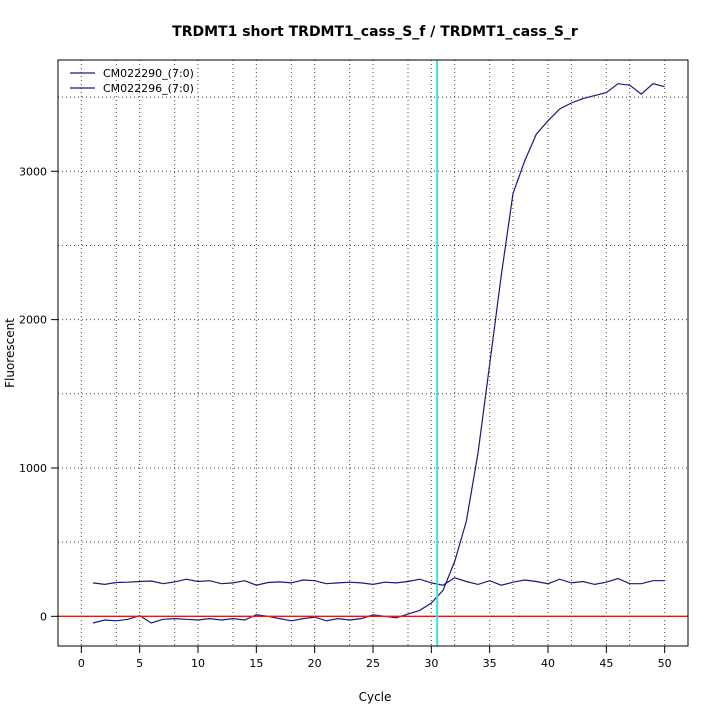 The height and width of the screenshot is (720, 720). What do you see at coordinates (431, 663) in the screenshot?
I see `x-tick-label: 30` at bounding box center [431, 663].